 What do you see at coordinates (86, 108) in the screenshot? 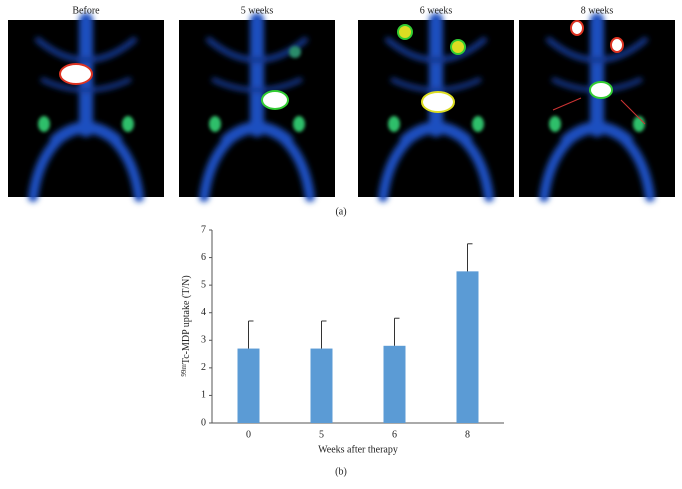
I see `scan-before` at bounding box center [86, 108].